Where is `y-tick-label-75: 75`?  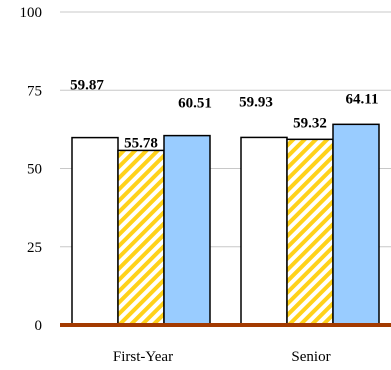 y-tick-label-75: 75 is located at coordinates (34, 91).